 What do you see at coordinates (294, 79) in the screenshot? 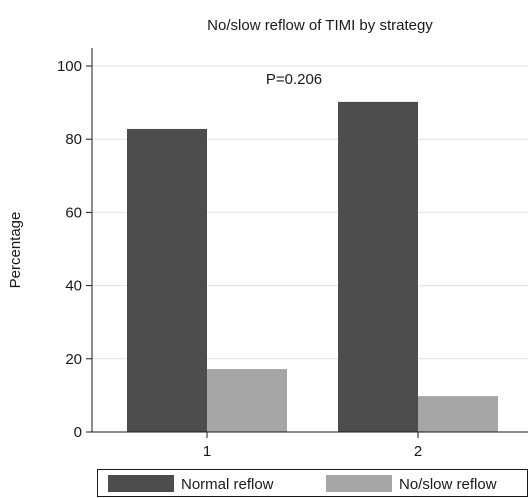
I see `p-value-annotation: P=0.206` at bounding box center [294, 79].